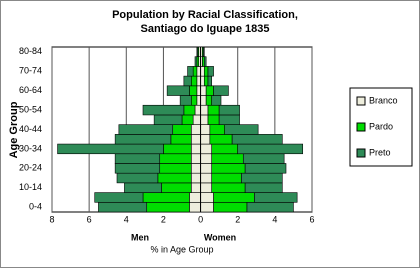  What do you see at coordinates (30, 168) in the screenshot?
I see `y-tick-label: 20-24` at bounding box center [30, 168].